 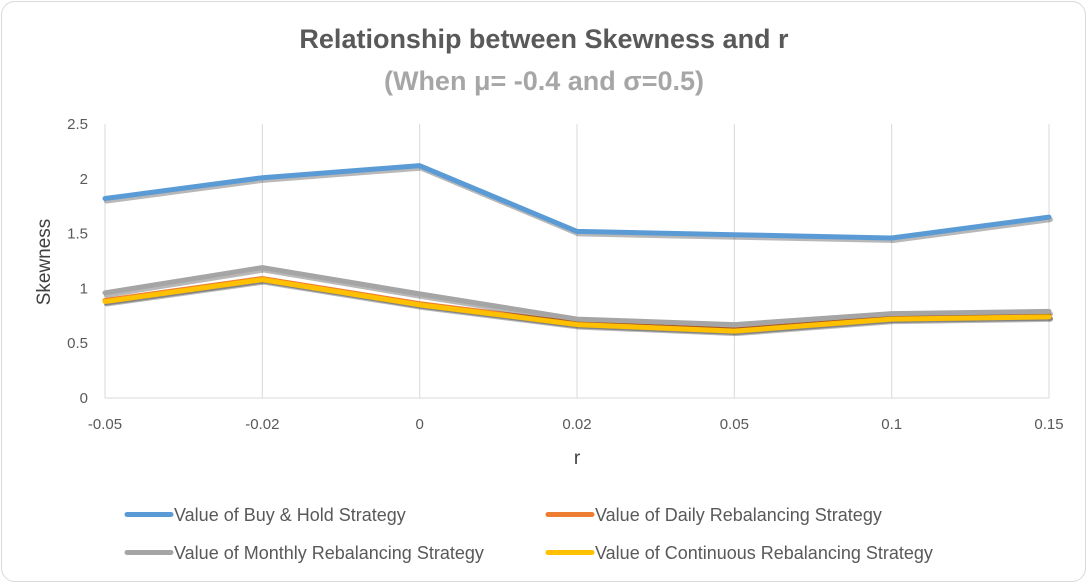 I want to click on y-tick-label: 0.5, so click(x=77, y=343).